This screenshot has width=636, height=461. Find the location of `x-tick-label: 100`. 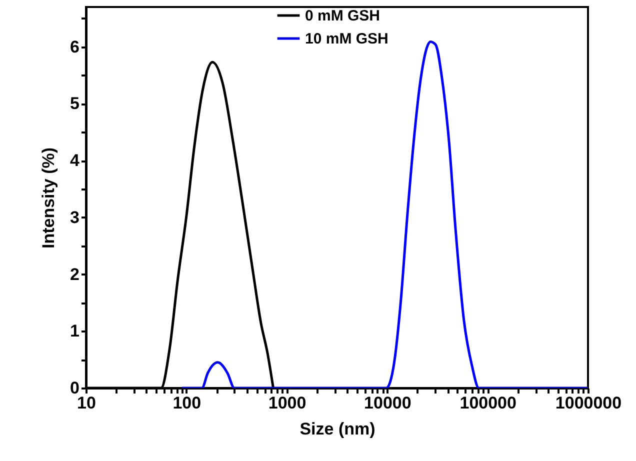

x-tick-label: 100 is located at coordinates (187, 403).